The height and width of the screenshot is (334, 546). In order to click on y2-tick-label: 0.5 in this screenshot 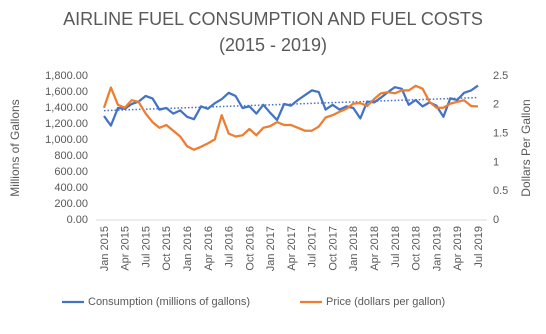, I will do `click(500, 191)`.